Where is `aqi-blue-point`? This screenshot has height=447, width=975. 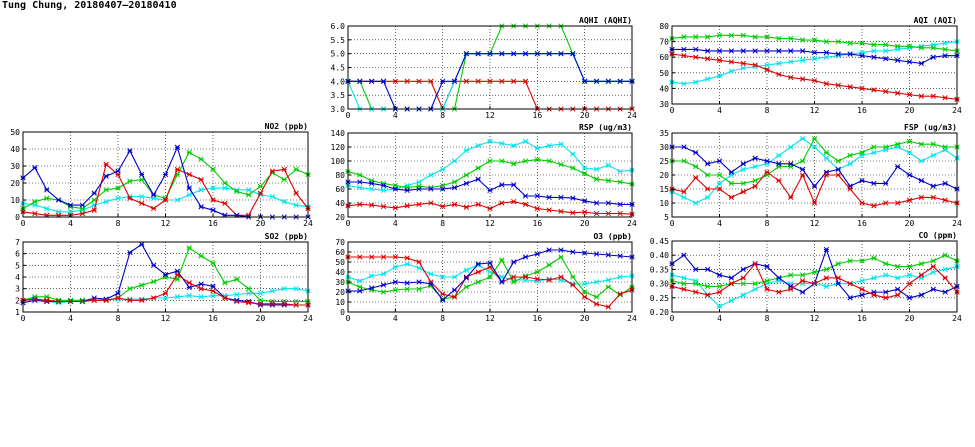
aqi-blue-point is located at coordinates (791, 51).